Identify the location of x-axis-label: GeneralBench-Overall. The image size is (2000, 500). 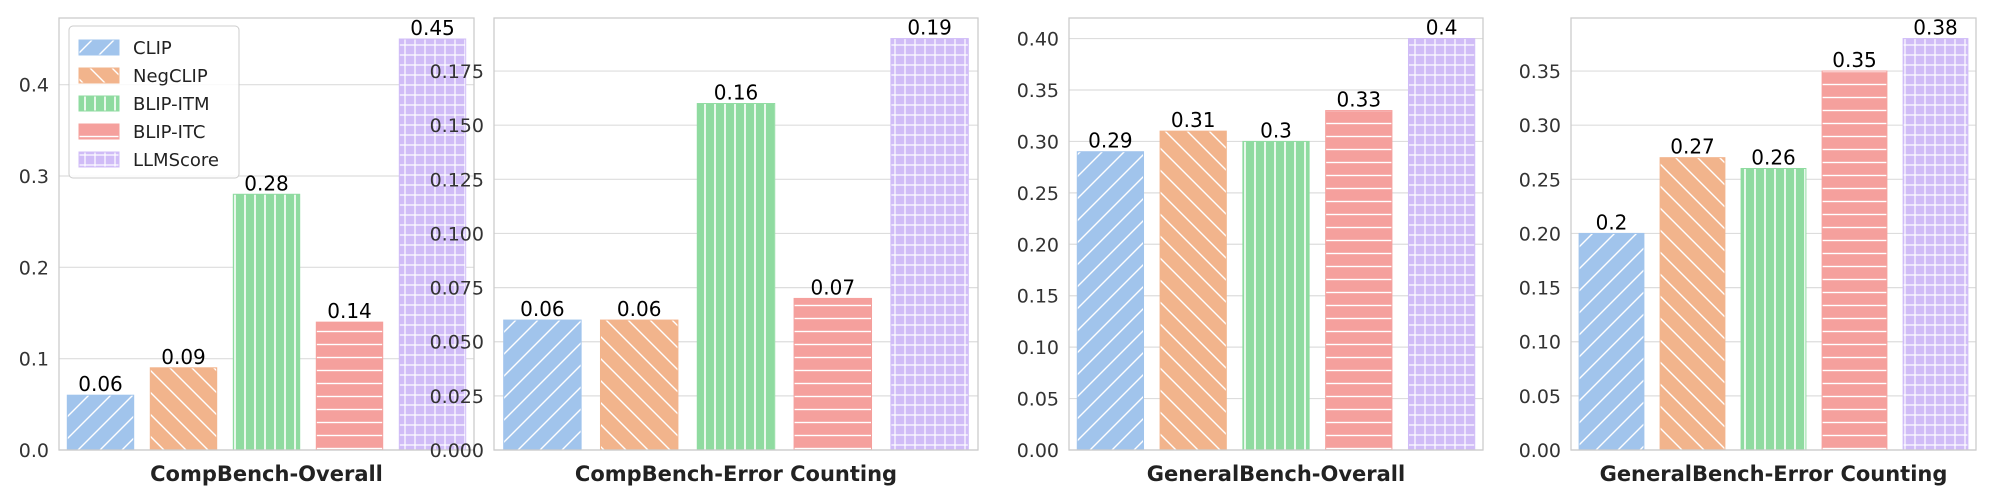
(1276, 474).